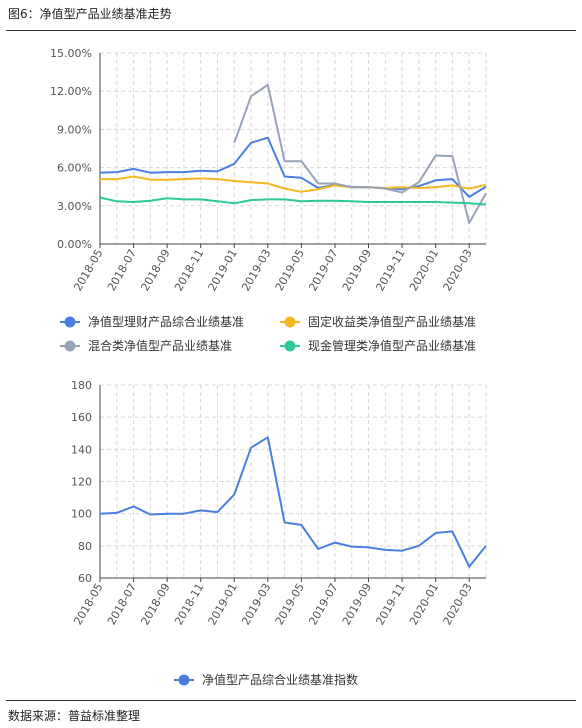 The width and height of the screenshot is (582, 728). What do you see at coordinates (74, 206) in the screenshot?
I see `y-tick-label: 3.00%` at bounding box center [74, 206].